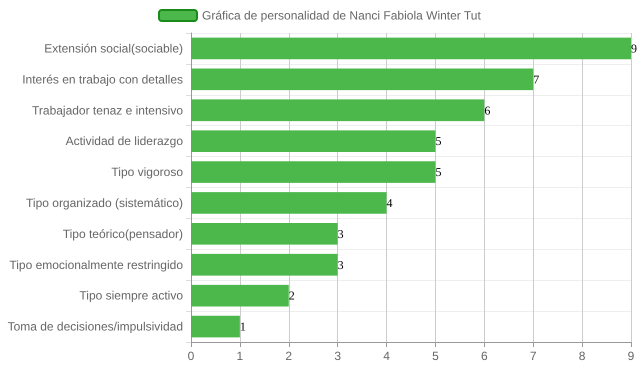  Describe the element at coordinates (484, 356) in the screenshot. I see `x-tick-label: 6` at that location.